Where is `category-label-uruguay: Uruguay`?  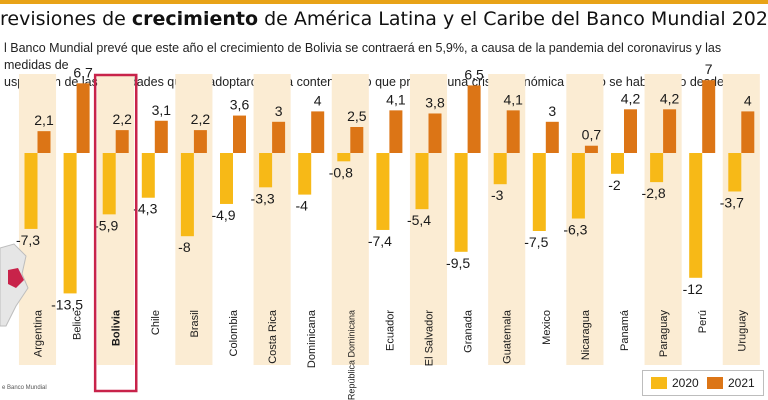 category-label-uruguay: Uruguay is located at coordinates (742, 331).